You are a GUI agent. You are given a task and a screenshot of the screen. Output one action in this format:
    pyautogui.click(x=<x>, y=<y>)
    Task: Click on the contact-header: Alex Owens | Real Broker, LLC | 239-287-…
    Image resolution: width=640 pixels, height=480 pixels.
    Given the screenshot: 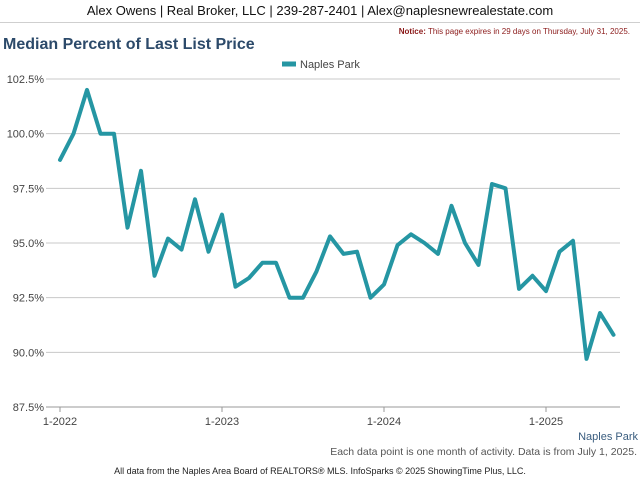 What is the action you would take?
    pyautogui.click(x=320, y=11)
    